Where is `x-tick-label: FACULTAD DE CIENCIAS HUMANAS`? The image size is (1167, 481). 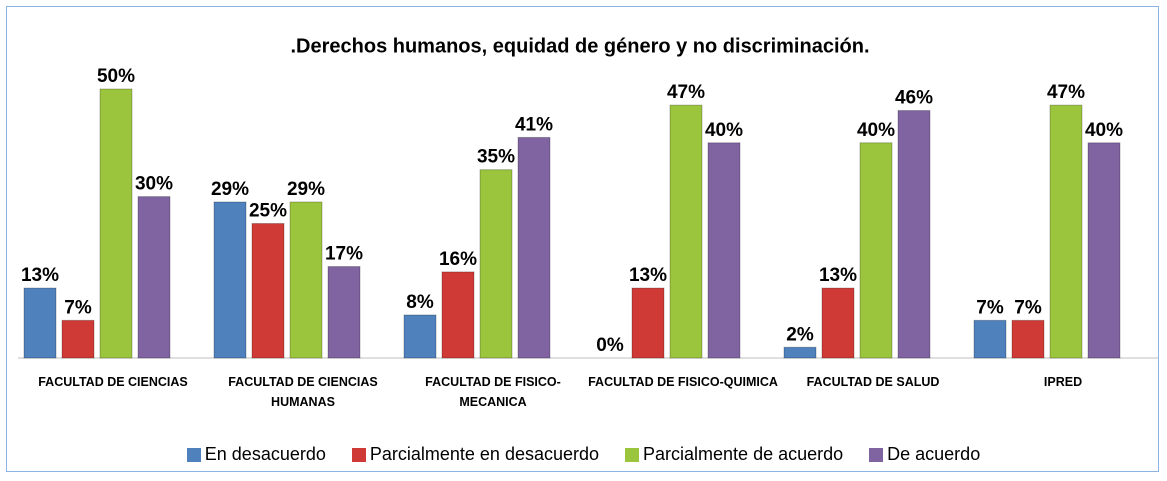 x-tick-label: FACULTAD DE CIENCIAS HUMANAS is located at coordinates (303, 392).